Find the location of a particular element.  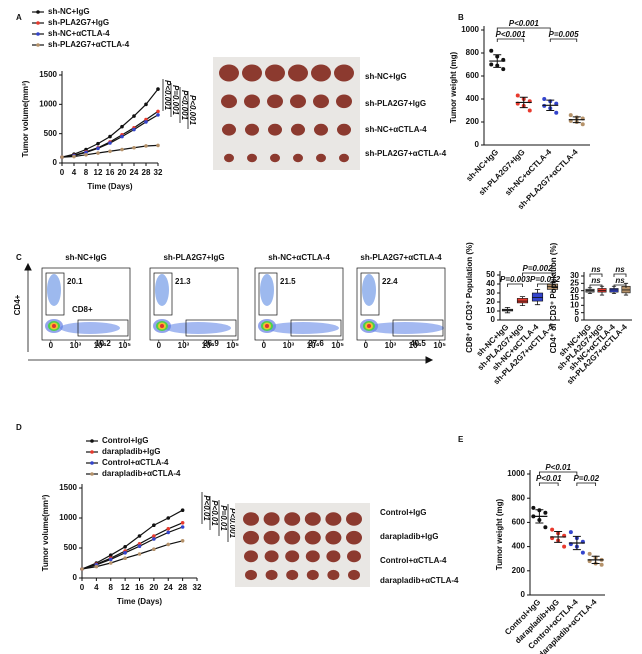

y-tick-label: 400 is located at coordinates (519, 546).